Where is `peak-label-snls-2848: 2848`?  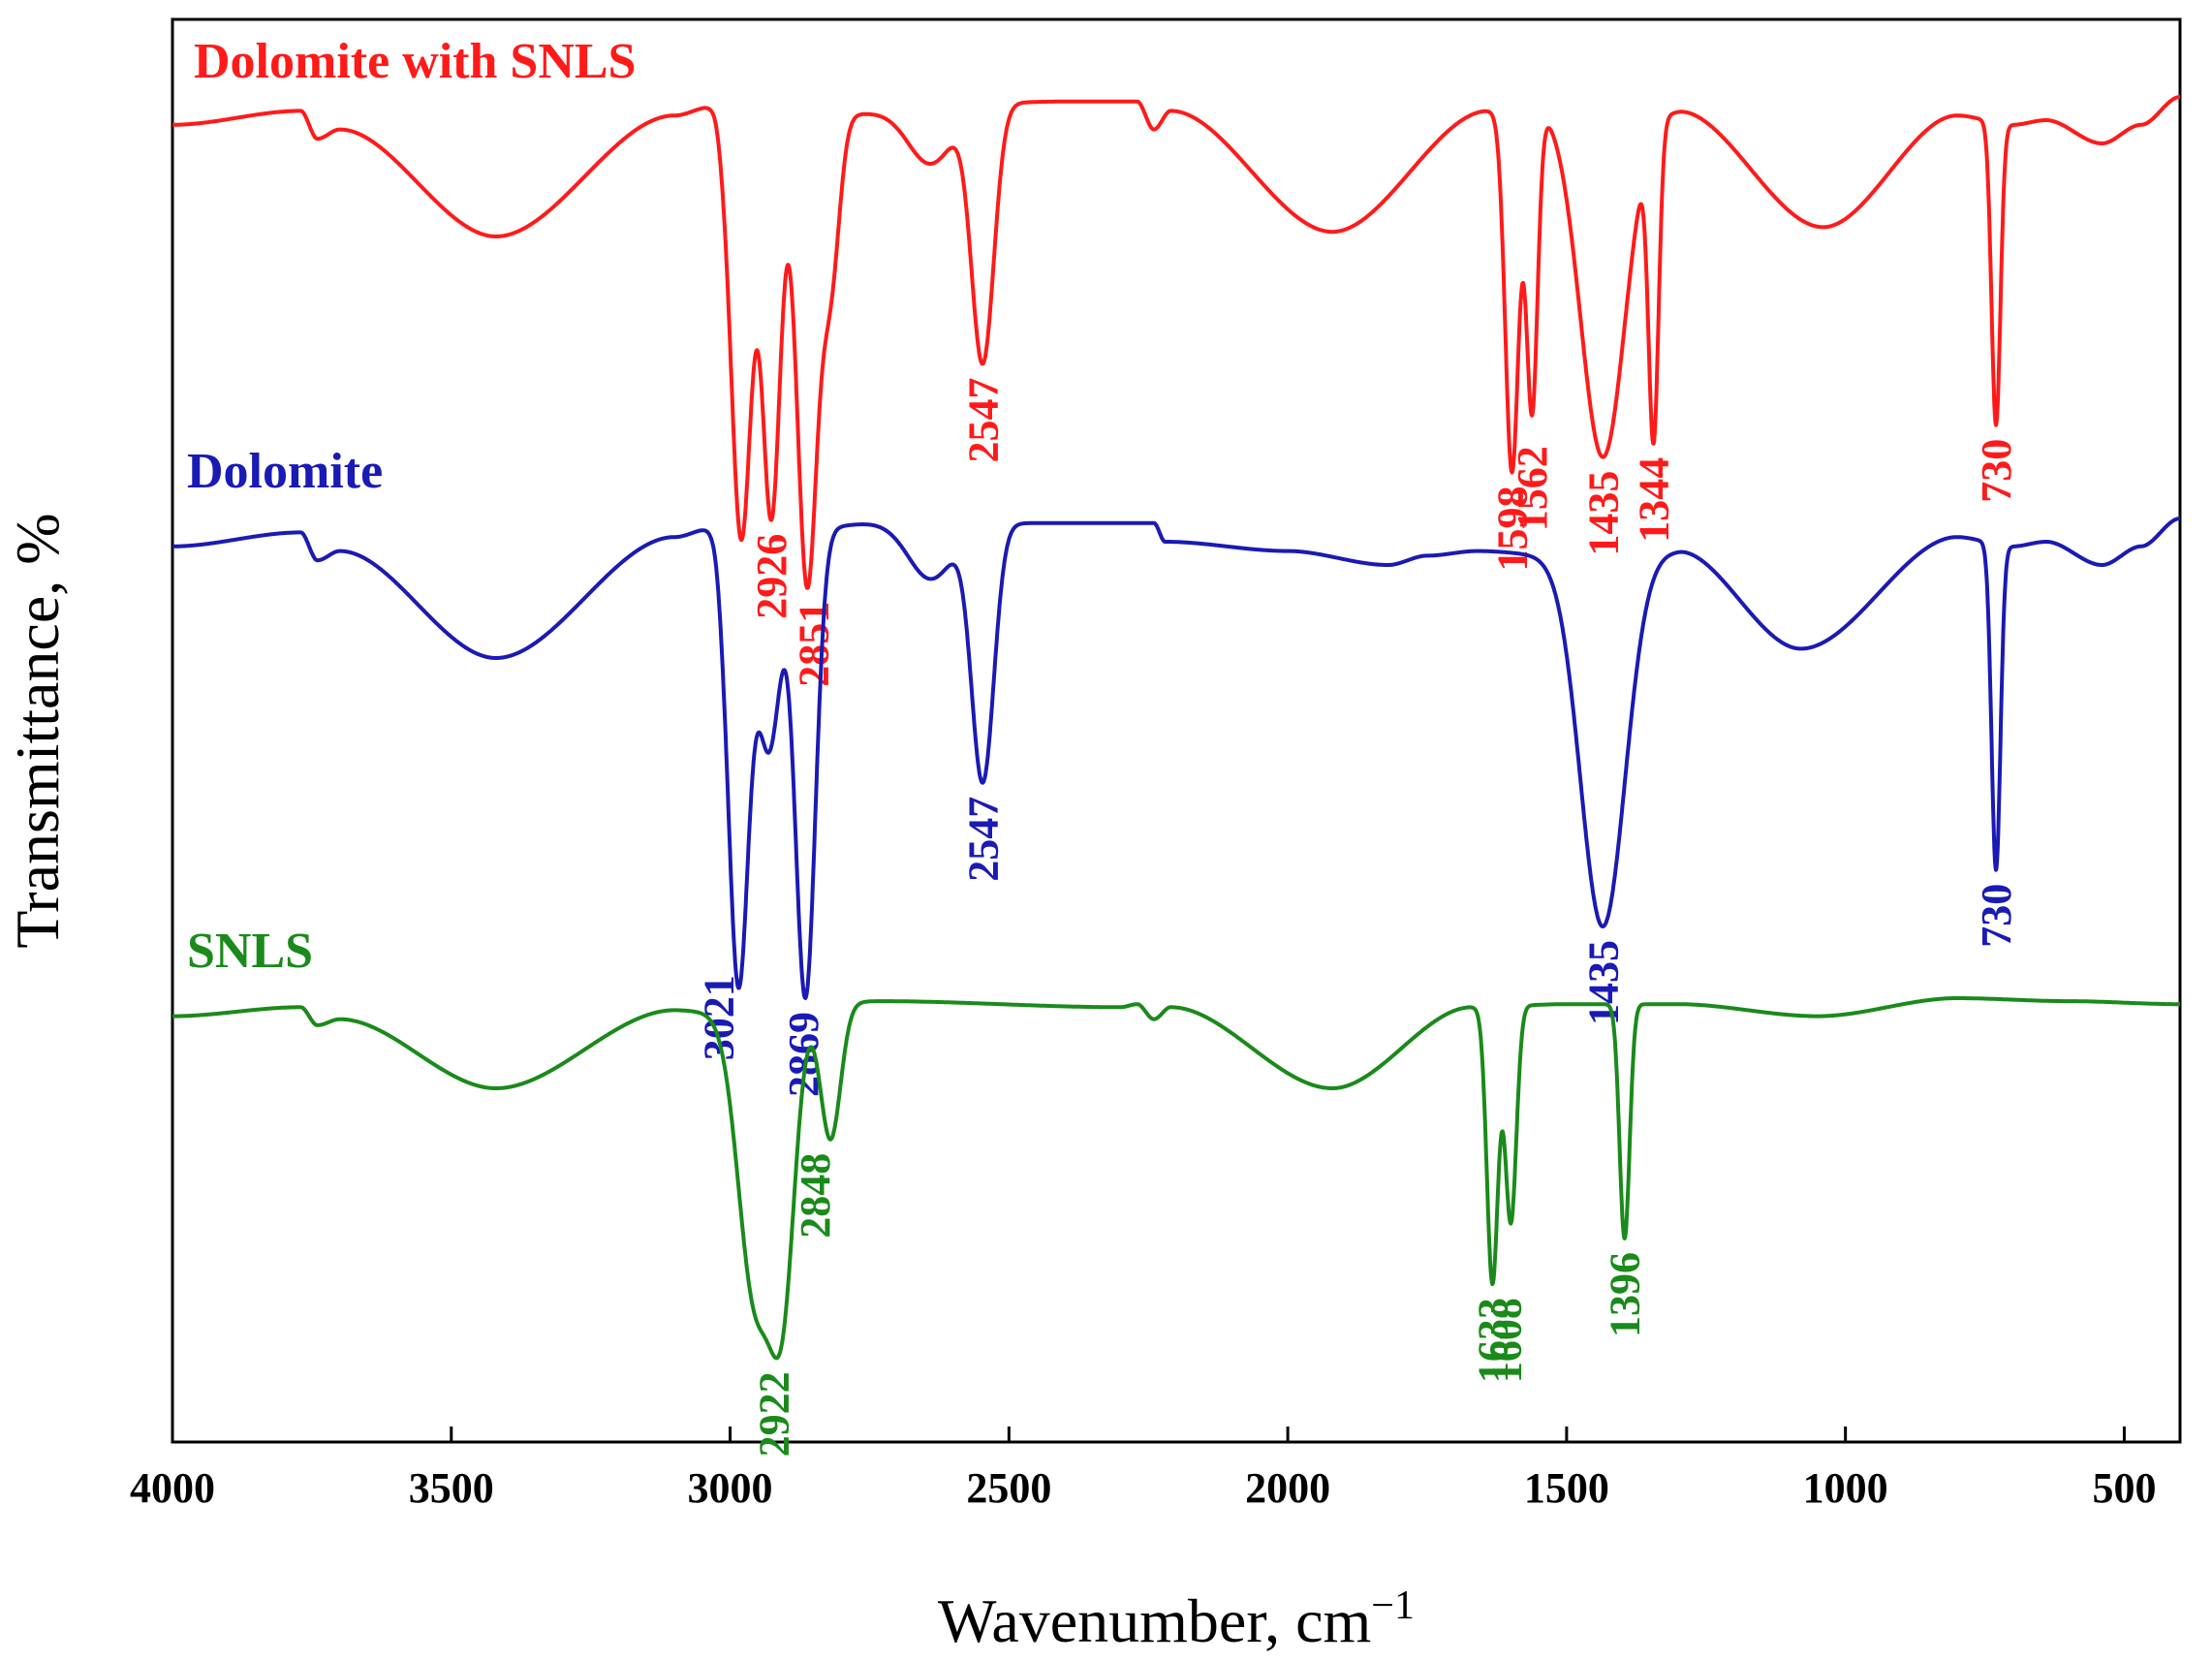 peak-label-snls-2848: 2848 is located at coordinates (815, 1196).